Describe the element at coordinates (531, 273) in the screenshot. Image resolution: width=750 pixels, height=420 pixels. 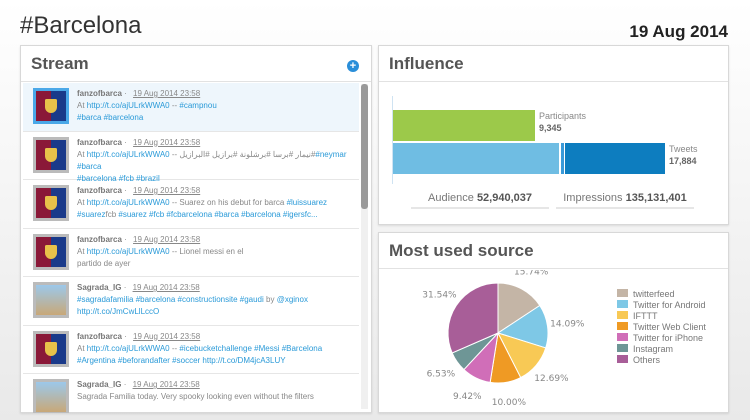
I see `pie-data-label: 15.74%` at that location.